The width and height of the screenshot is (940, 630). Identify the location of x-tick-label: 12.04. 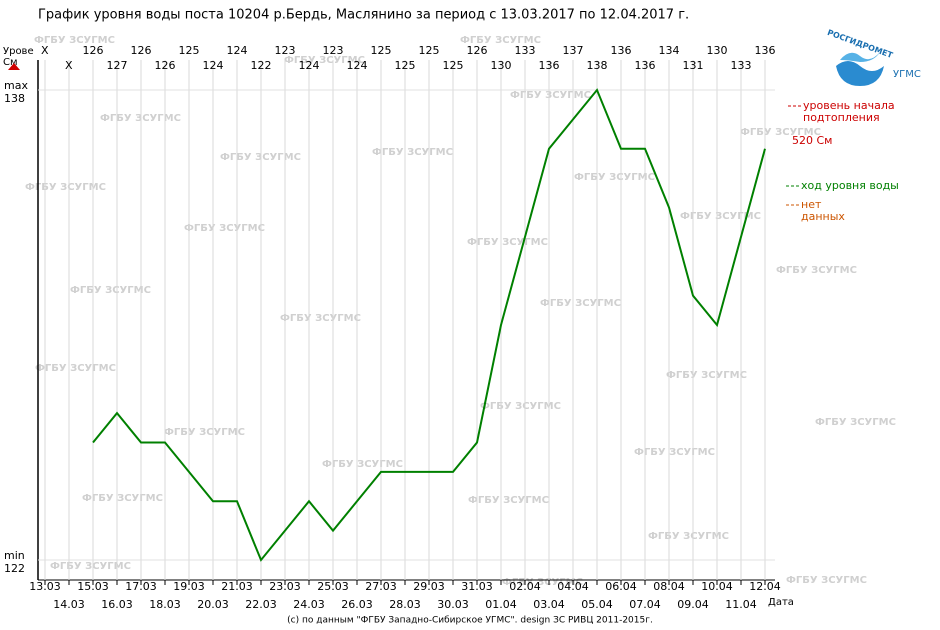
(765, 586).